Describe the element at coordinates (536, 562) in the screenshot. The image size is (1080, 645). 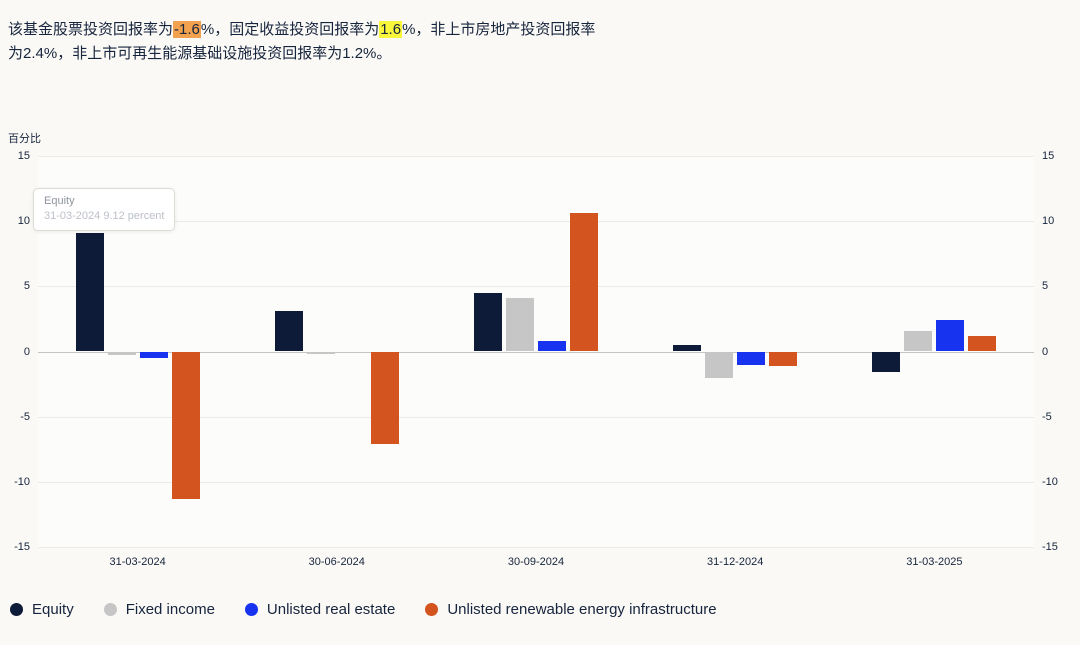
I see `x-tick-label: 30-09-2024` at that location.